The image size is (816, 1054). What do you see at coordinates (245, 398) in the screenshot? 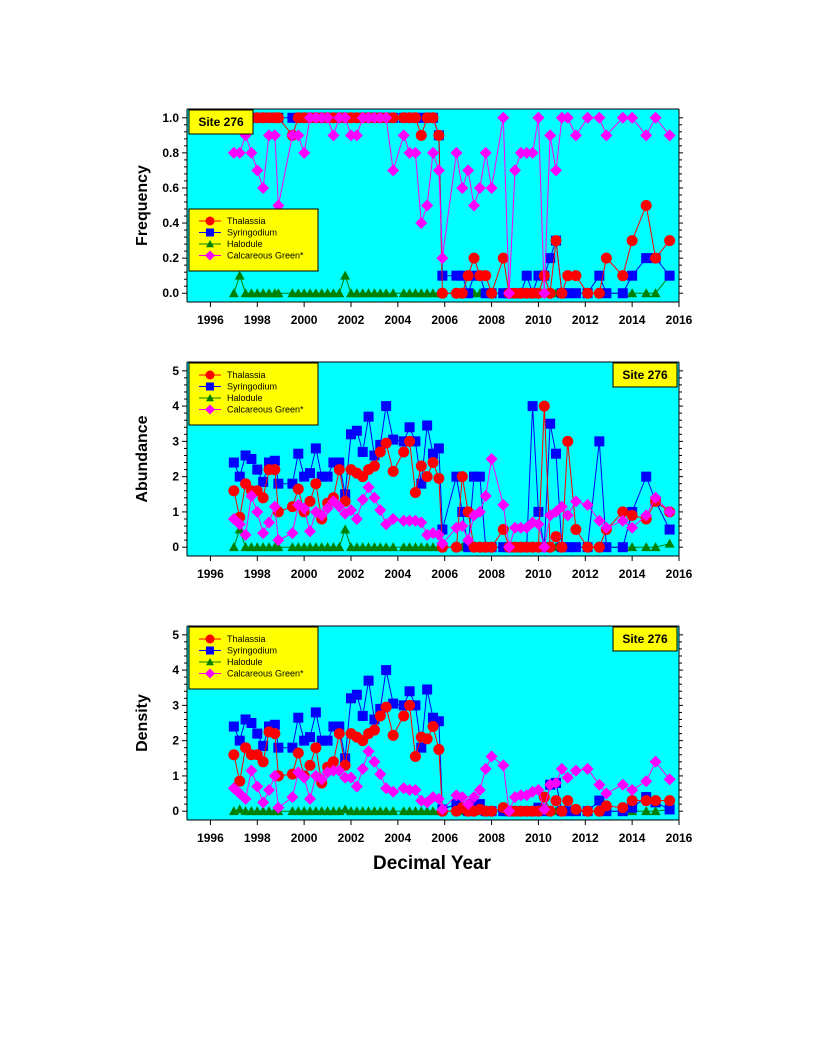
I see `legend-label-halodule: Halodule` at bounding box center [245, 398].